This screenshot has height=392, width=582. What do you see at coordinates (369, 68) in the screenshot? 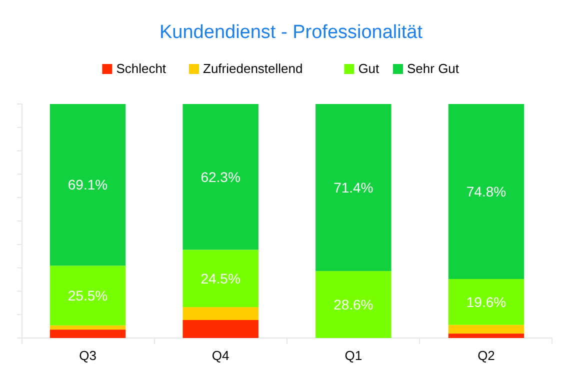
I see `legend-label: Gut` at bounding box center [369, 68].